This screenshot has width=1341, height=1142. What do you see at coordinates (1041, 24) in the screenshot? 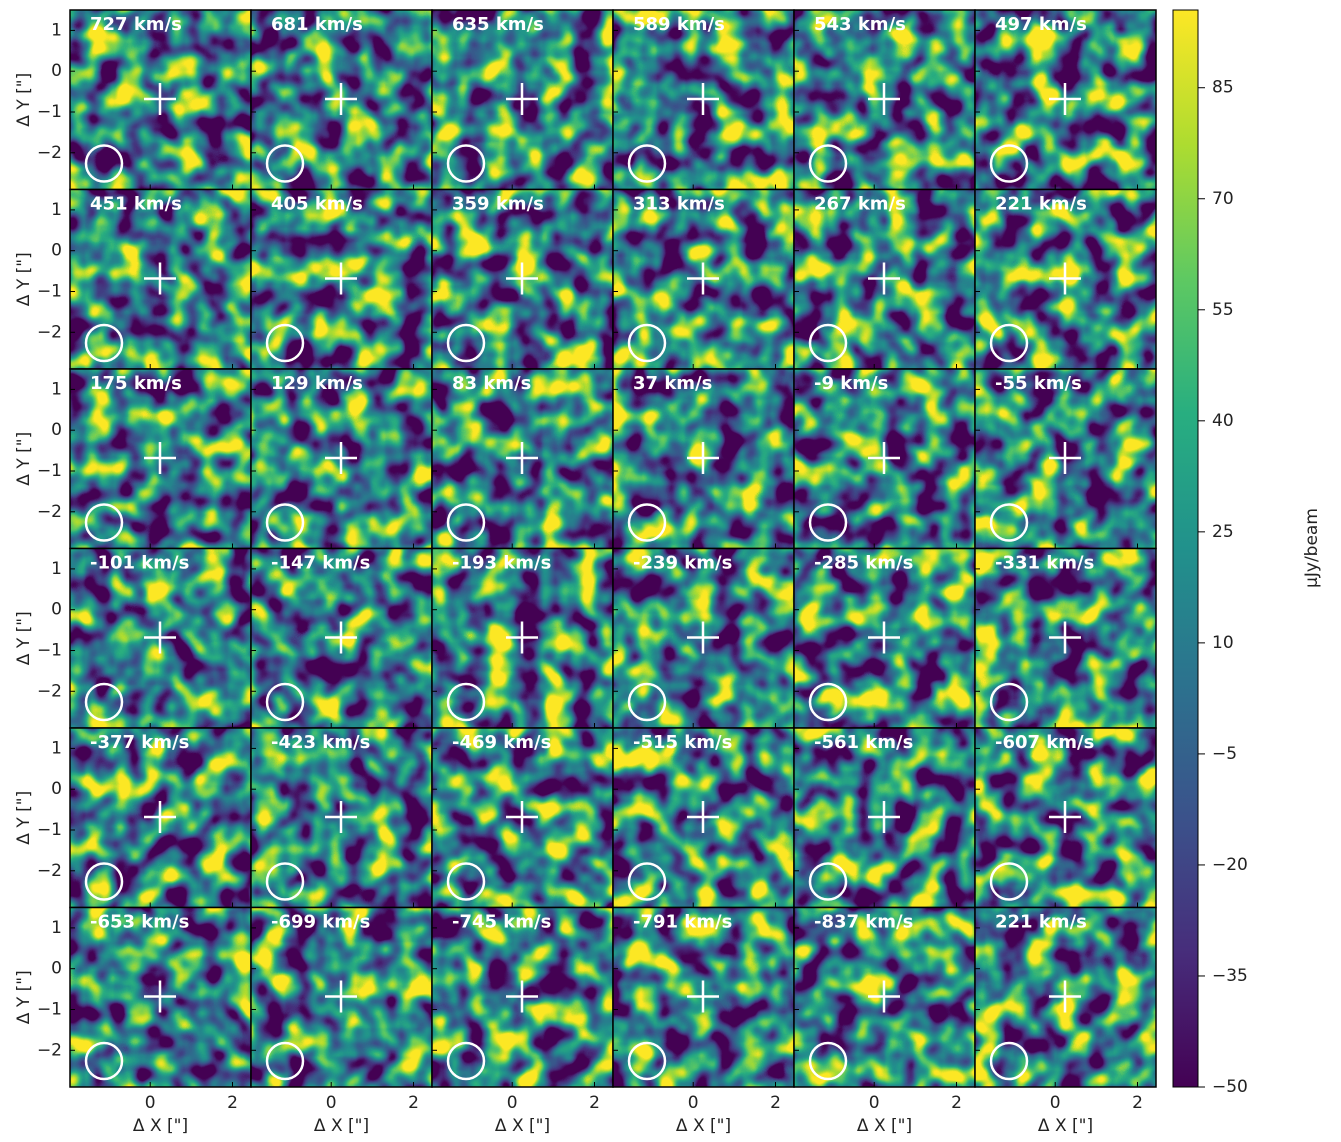
I see `panel-label: 497 km/s` at bounding box center [1041, 24].